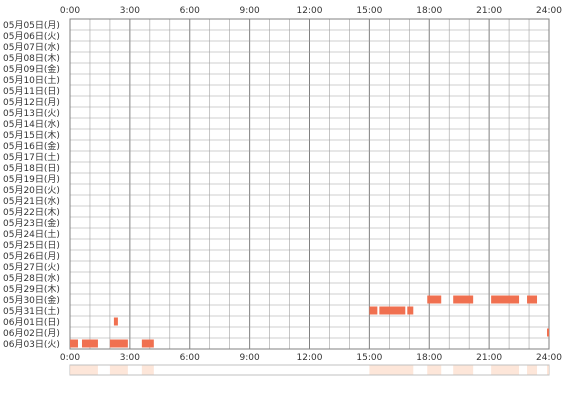 Image resolution: width=570 pixels, height=400 pixels. Describe the element at coordinates (190, 11) in the screenshot. I see `x-tick-label-top: 6:00` at that location.